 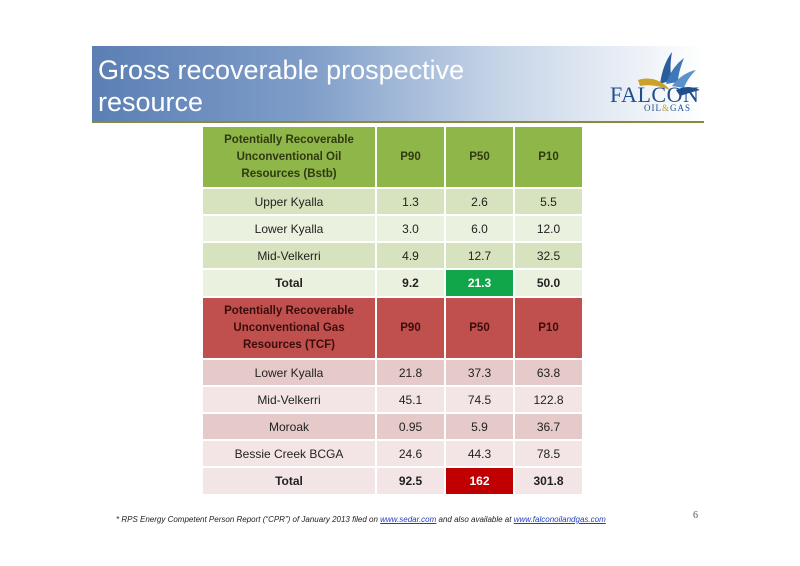 What do you see at coordinates (479, 372) in the screenshot?
I see `cell-p50: 37.3` at bounding box center [479, 372].